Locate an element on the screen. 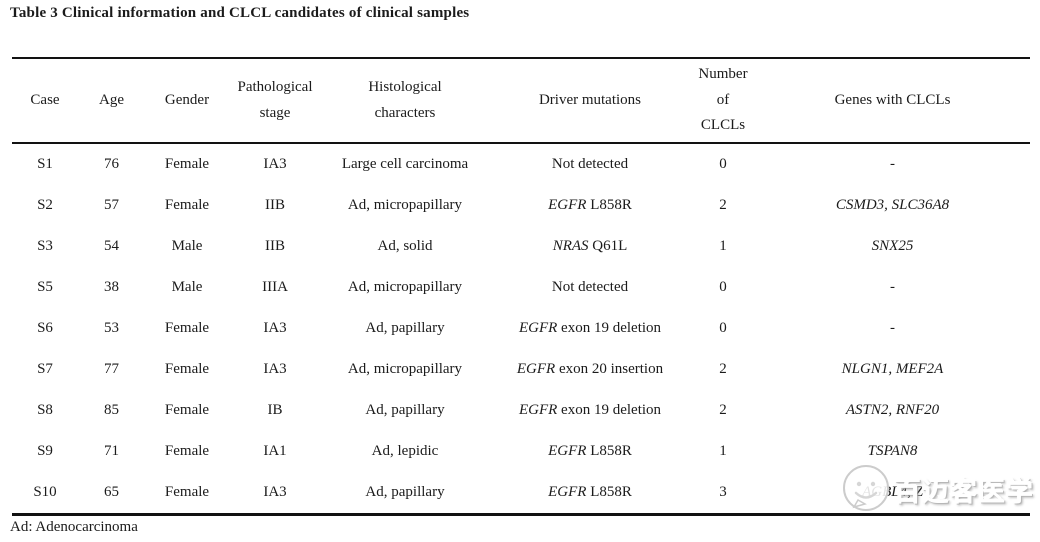  cell-pathological-stage: IB is located at coordinates (275, 410).